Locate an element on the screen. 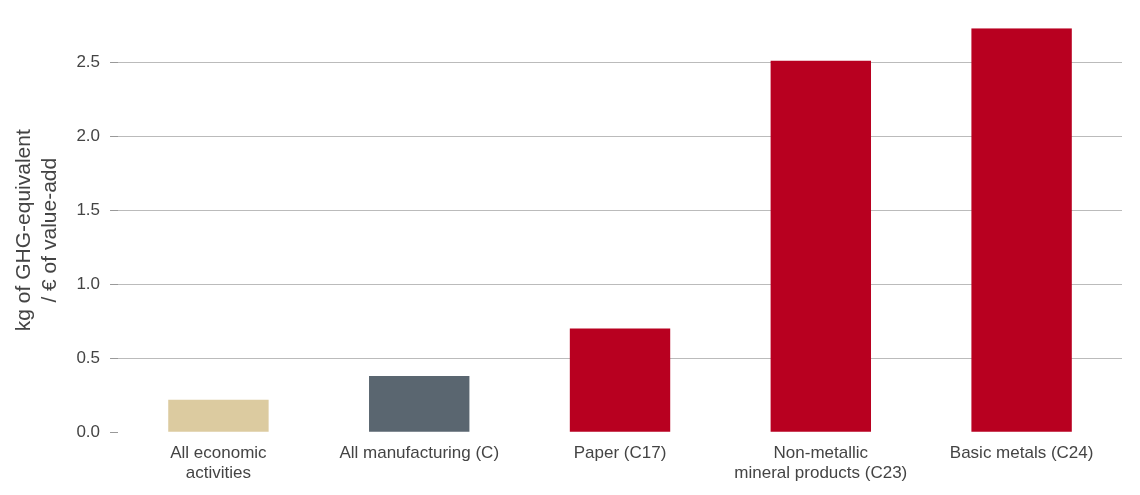  y-tick-label: 2.0 is located at coordinates (88, 135).